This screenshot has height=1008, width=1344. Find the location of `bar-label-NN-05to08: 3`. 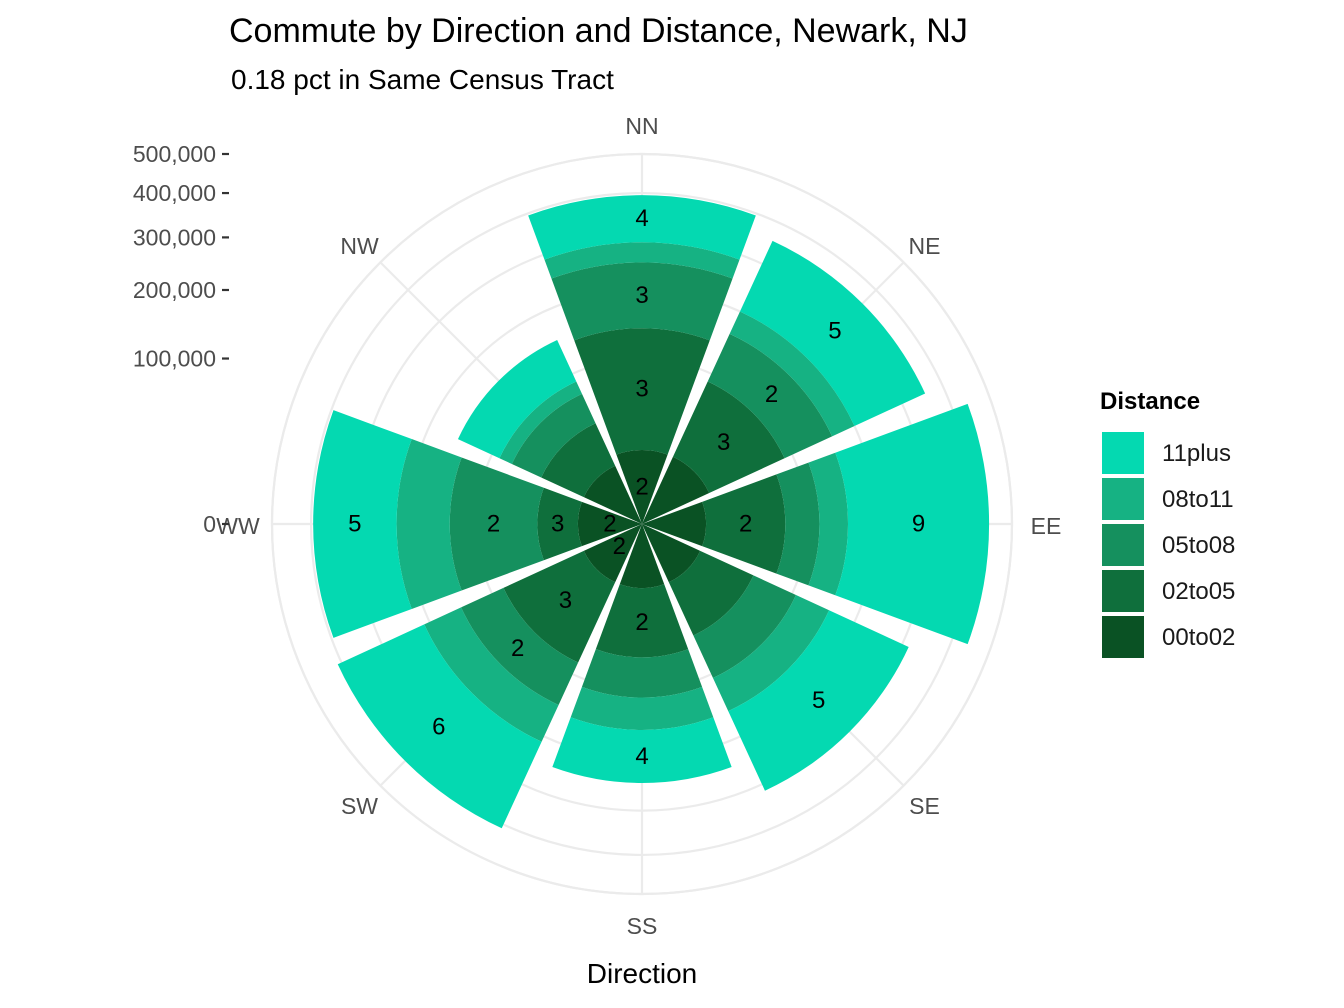

bar-label-NN-05to08: 3 is located at coordinates (641, 295).